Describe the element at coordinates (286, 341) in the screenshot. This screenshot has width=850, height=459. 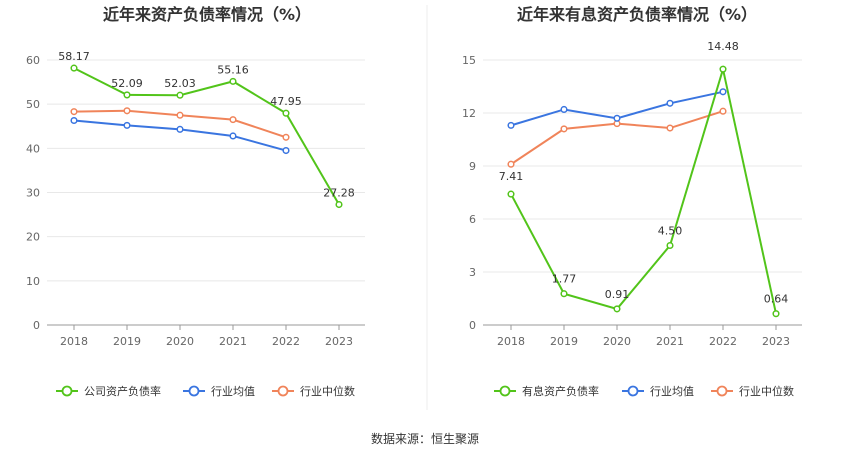
I see `chart1-x-tick-label: 2022` at that location.